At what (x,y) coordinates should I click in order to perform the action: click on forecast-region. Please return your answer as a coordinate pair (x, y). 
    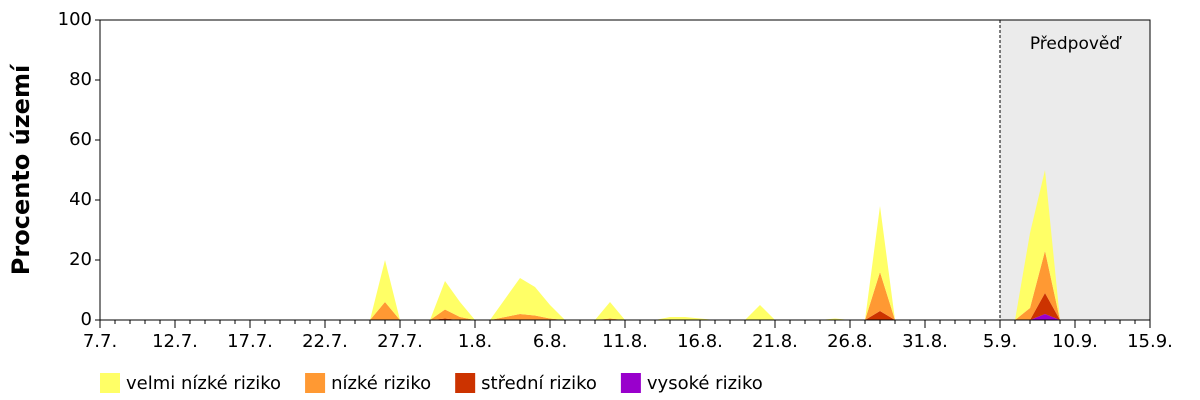
    Looking at the image, I should click on (1075, 170).